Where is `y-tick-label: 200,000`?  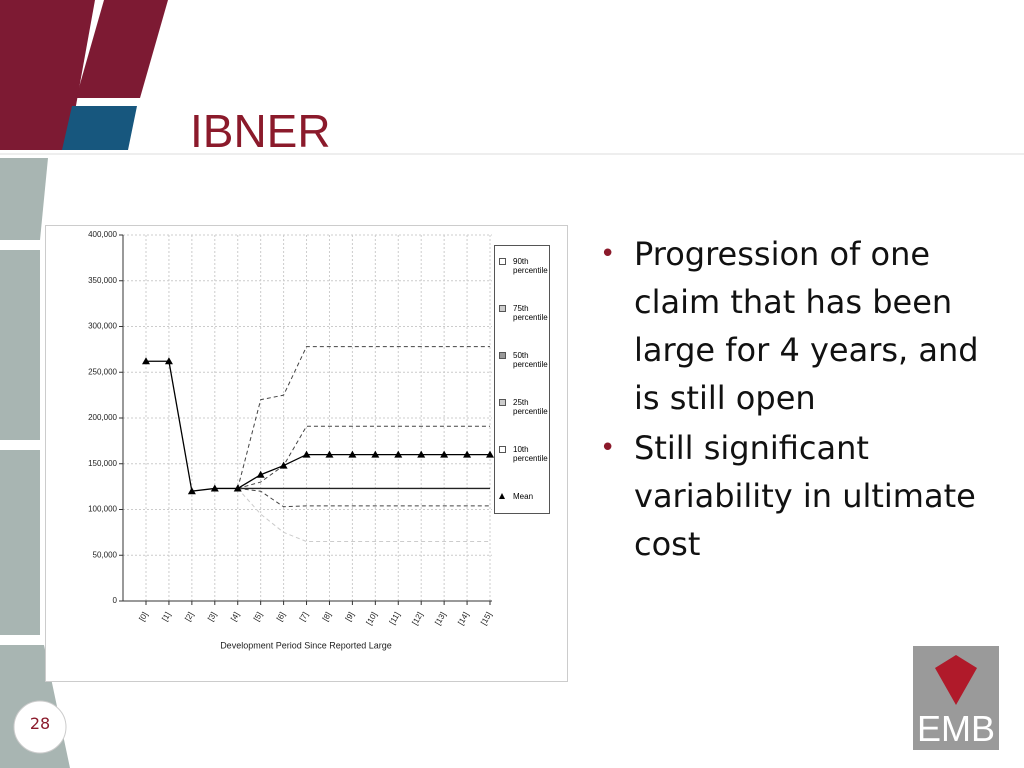
y-tick-label: 200,000 is located at coordinates (102, 417).